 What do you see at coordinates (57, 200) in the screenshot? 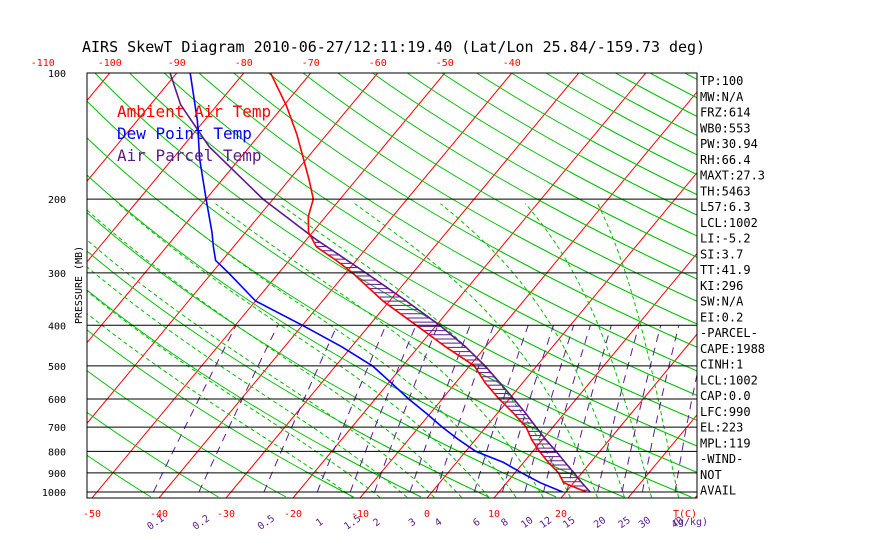
I see `pressure-tick-label: 200` at bounding box center [57, 200].